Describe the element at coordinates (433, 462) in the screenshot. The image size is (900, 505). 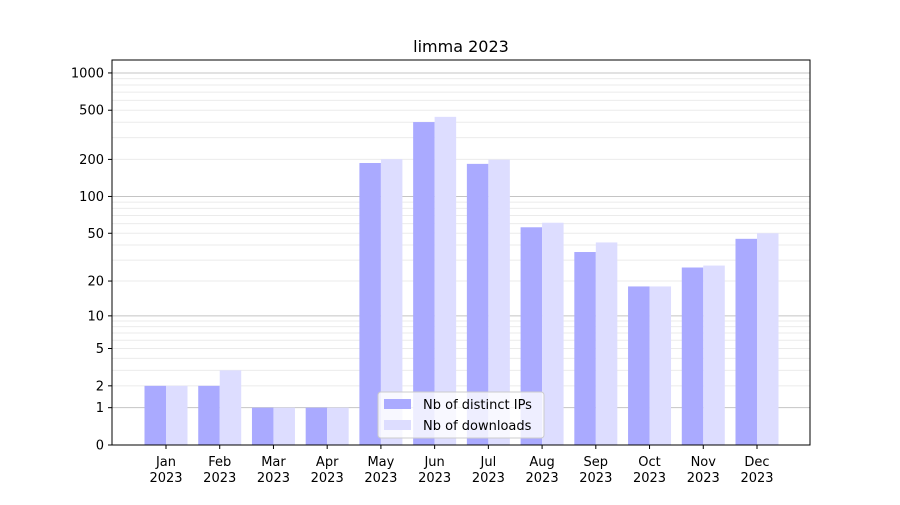
I see `x-tick-label: Jun` at that location.